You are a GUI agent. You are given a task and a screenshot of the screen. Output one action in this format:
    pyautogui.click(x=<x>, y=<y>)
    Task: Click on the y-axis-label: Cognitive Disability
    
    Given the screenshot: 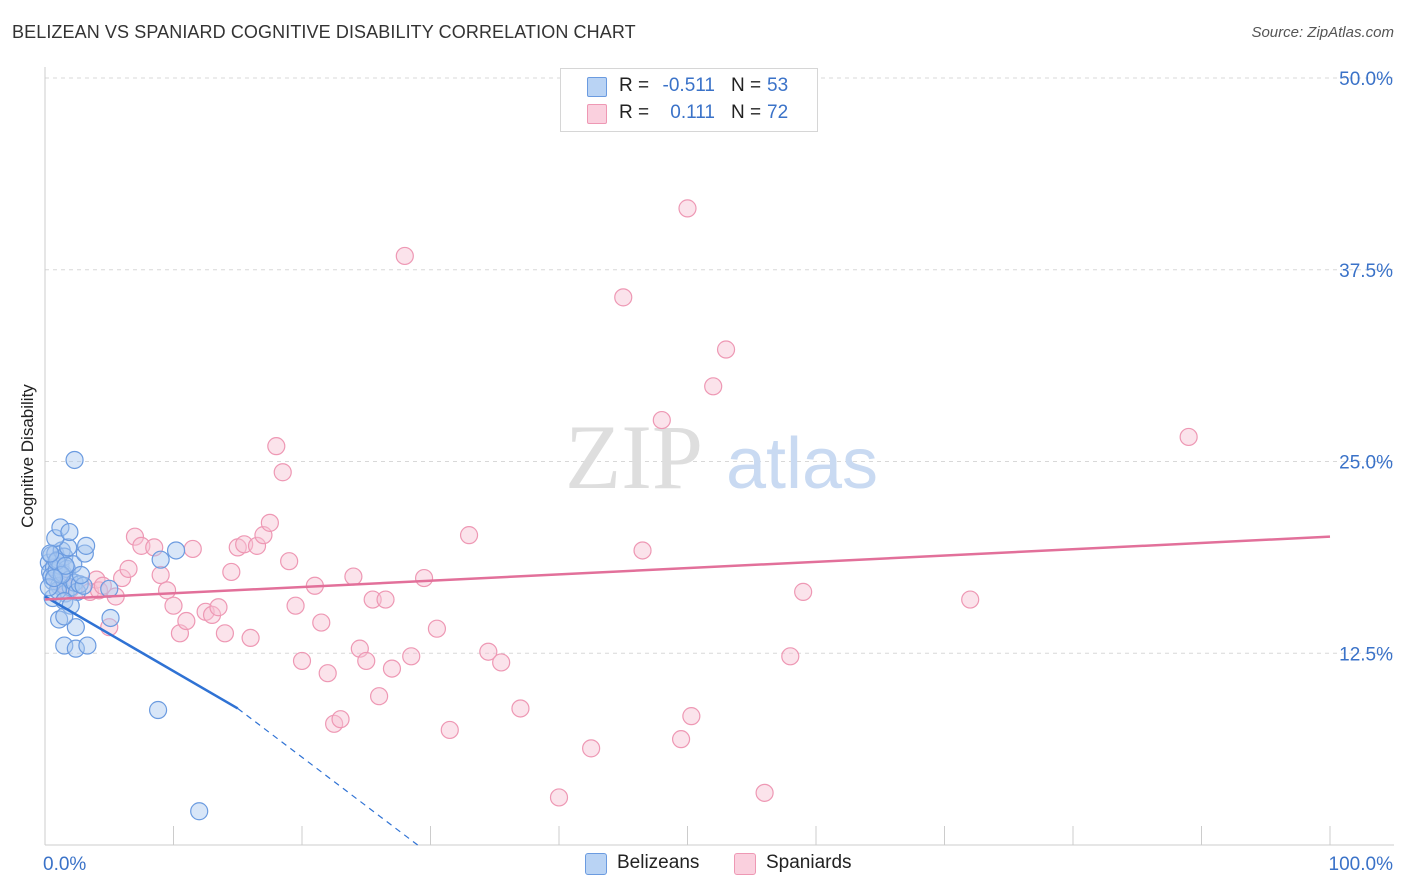 What is the action you would take?
    pyautogui.click(x=27, y=456)
    